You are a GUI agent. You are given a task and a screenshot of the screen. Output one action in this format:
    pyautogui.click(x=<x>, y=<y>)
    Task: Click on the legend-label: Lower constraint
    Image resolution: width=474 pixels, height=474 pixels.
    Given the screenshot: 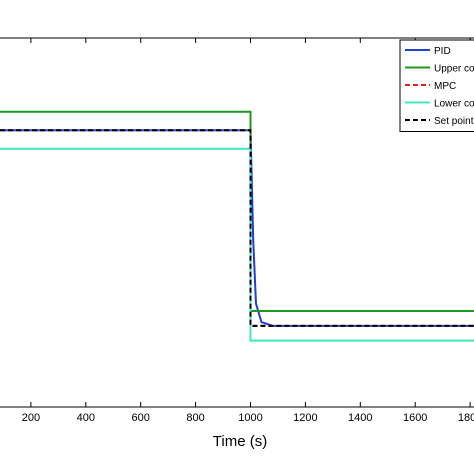 What is the action you would take?
    pyautogui.click(x=454, y=104)
    